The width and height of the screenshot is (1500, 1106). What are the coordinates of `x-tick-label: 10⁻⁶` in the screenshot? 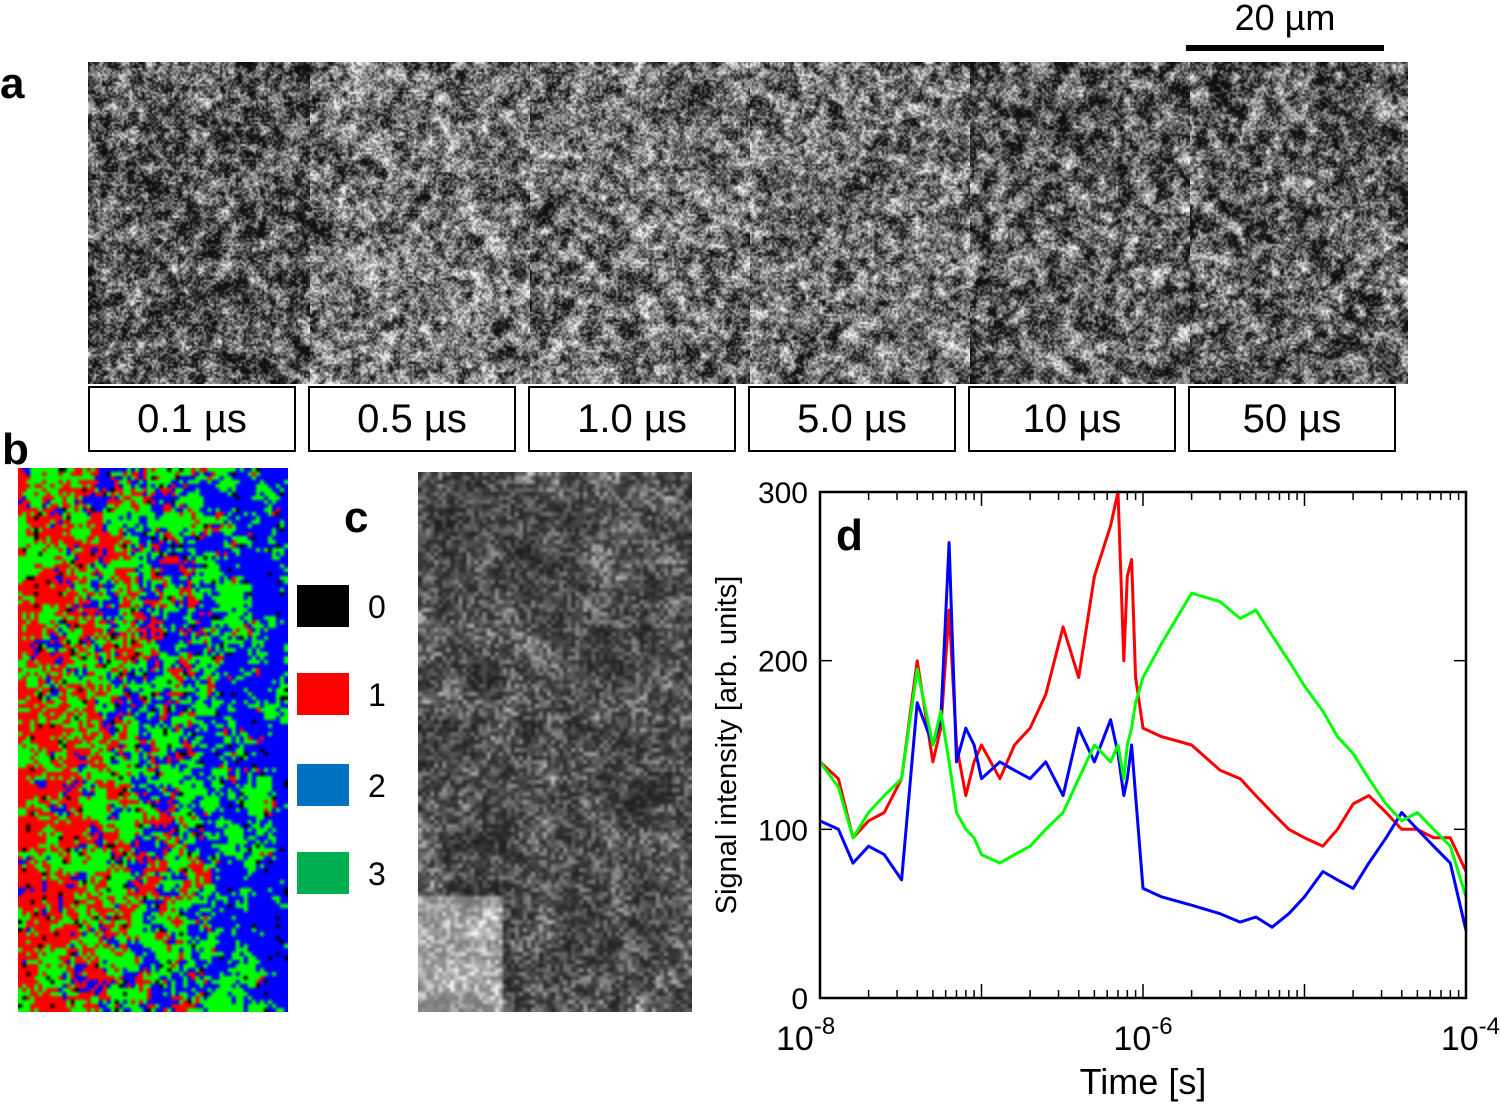 It's located at (1142, 1035).